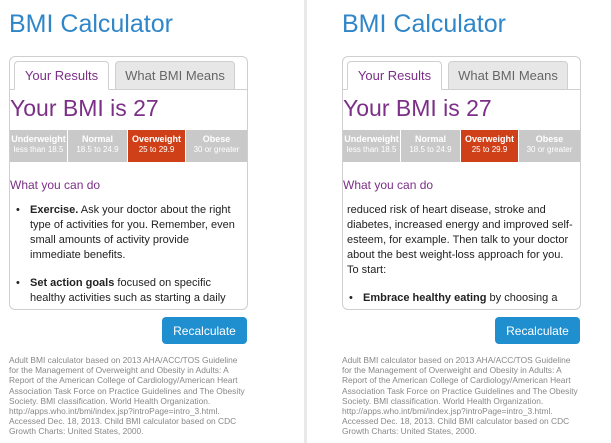 The width and height of the screenshot is (611, 443). Describe the element at coordinates (72, 283) in the screenshot. I see `tip-title: Set action goals` at that location.